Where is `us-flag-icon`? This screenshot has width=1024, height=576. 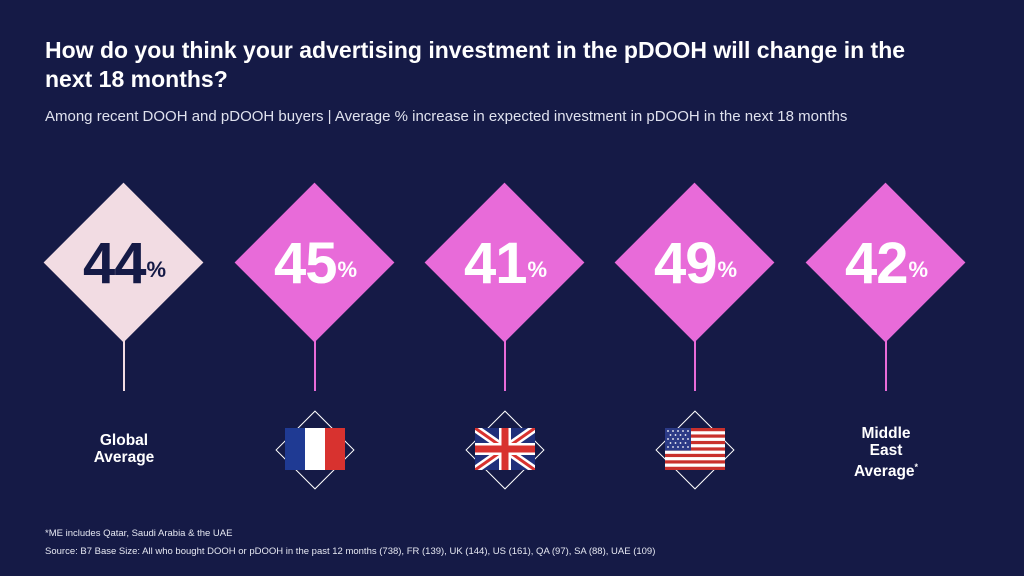 us-flag-icon is located at coordinates (695, 449).